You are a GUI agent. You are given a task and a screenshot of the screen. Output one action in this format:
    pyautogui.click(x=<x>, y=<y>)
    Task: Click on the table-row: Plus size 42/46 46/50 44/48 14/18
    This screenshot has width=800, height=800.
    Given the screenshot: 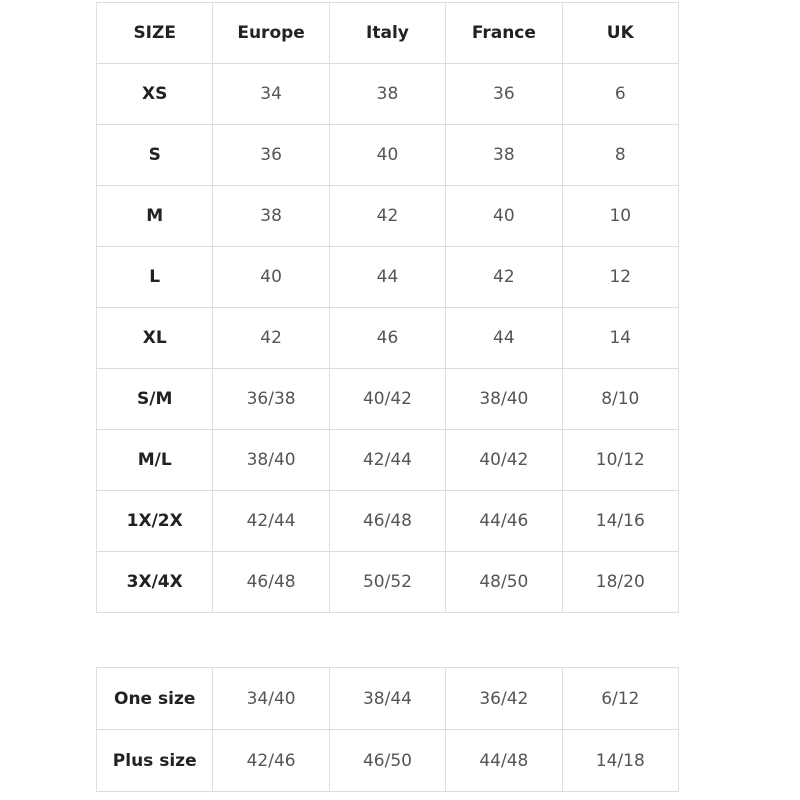 What is the action you would take?
    pyautogui.click(x=387, y=760)
    